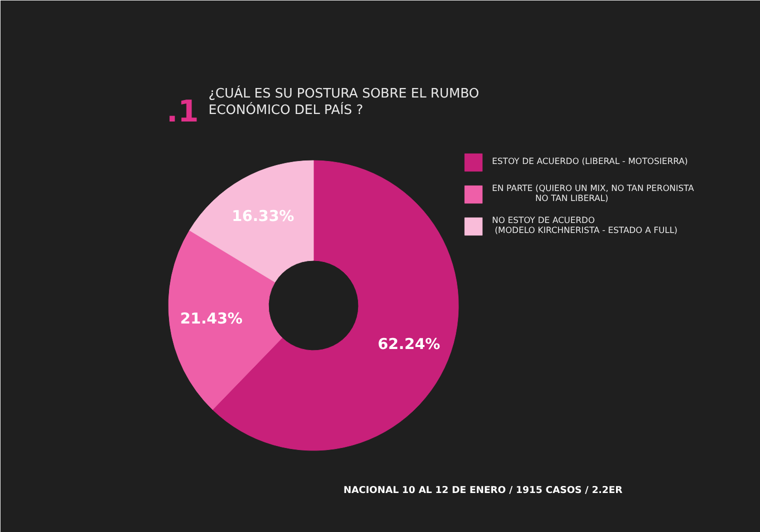  I want to click on text: .1, so click(182, 112).